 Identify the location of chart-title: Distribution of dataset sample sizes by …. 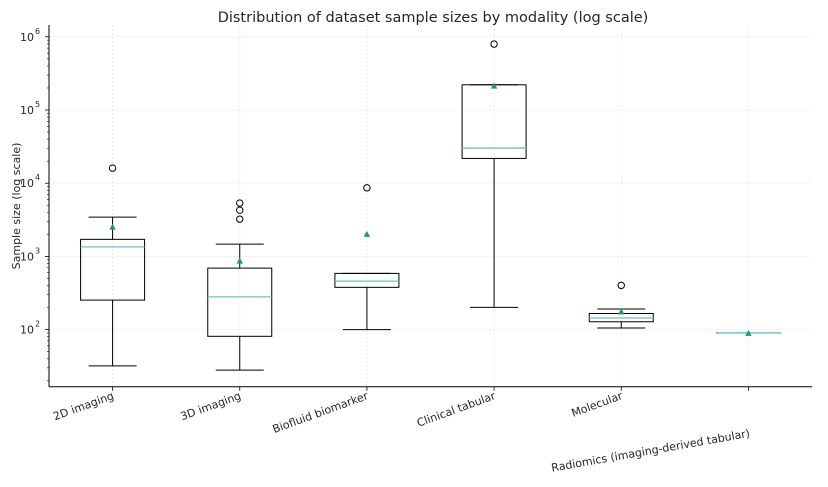
(433, 18).